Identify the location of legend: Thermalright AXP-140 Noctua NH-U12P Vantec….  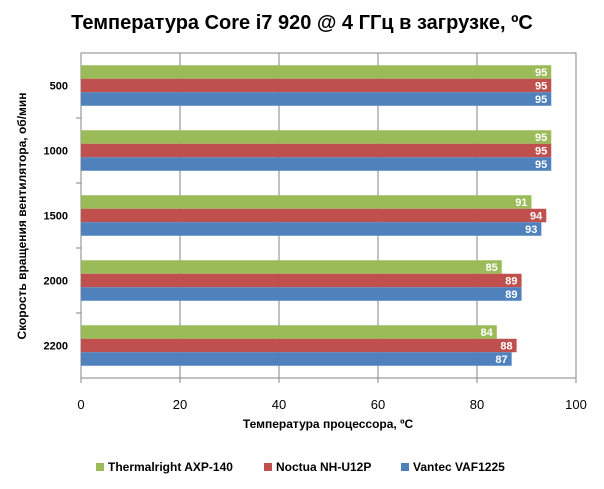
(300, 467).